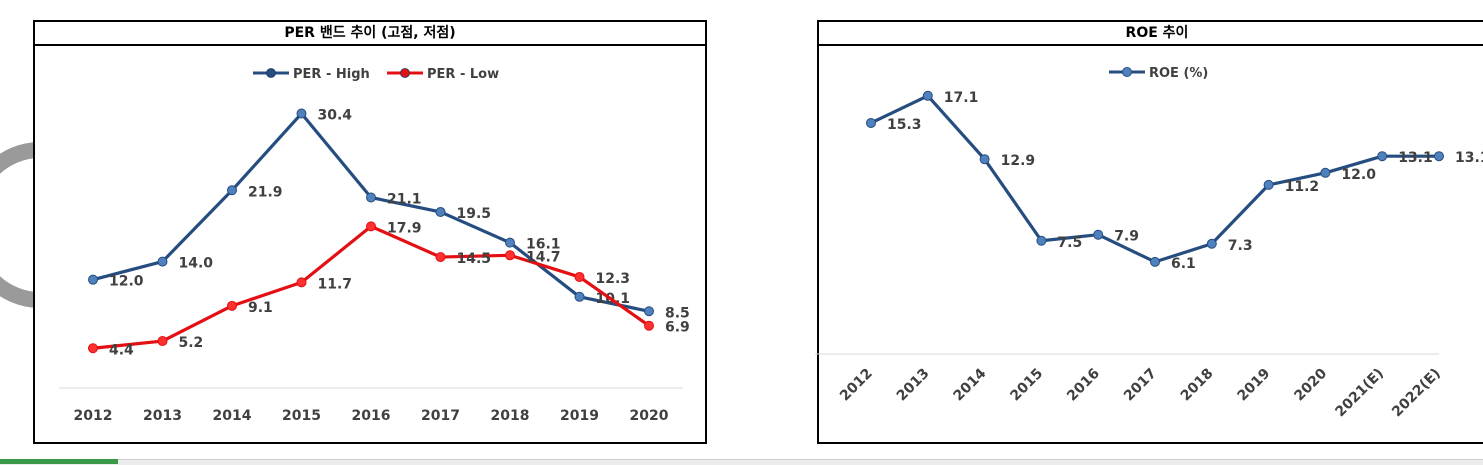 This screenshot has width=1483, height=465. What do you see at coordinates (741, 462) in the screenshot?
I see `sheet-bottom-bar` at bounding box center [741, 462].